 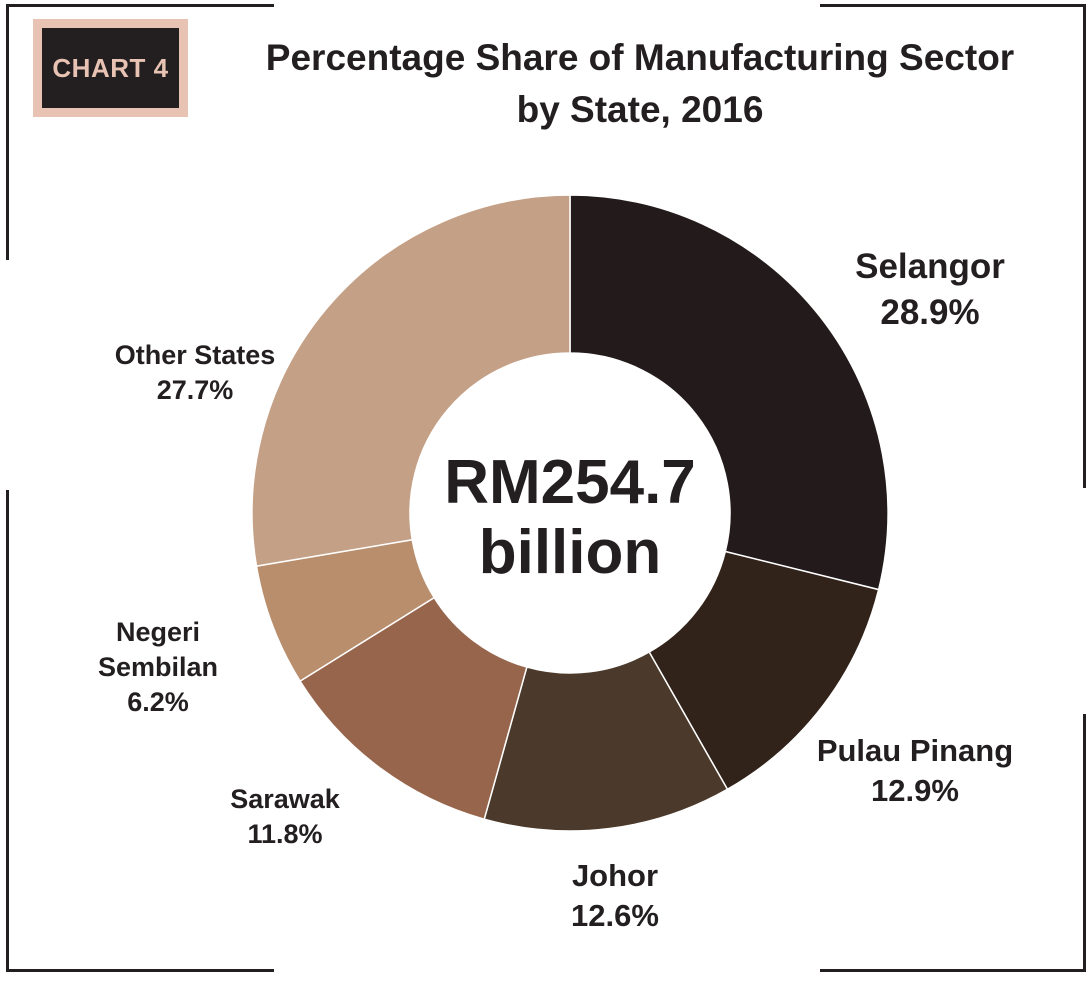 I want to click on slice-label-negeri-sembilan: Negeri Sembilan 6.2%, so click(x=158, y=667).